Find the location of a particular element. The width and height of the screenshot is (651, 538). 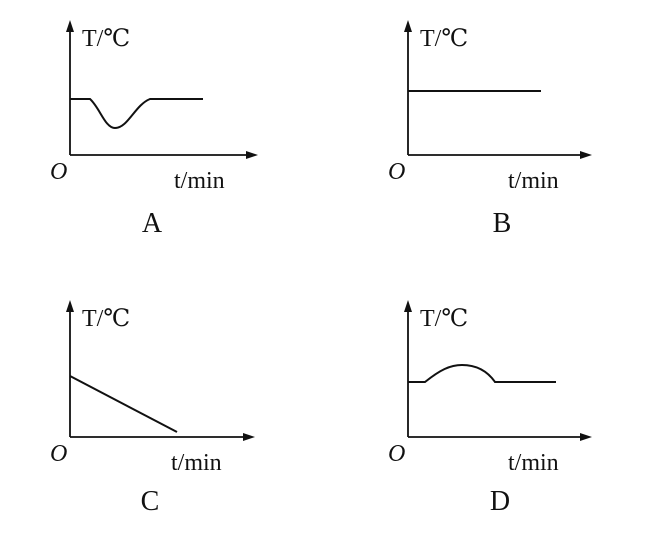

graph-panel: T/℃ t/min O B is located at coordinates (490, 129).